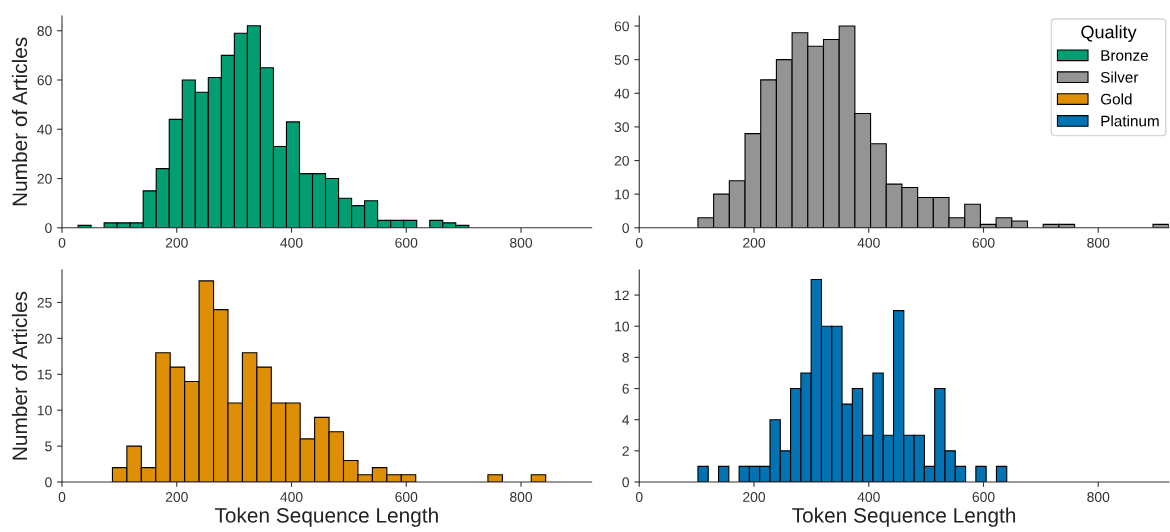 The width and height of the screenshot is (1170, 532). Describe the element at coordinates (626, 420) in the screenshot. I see `y-tick-label: 4` at that location.